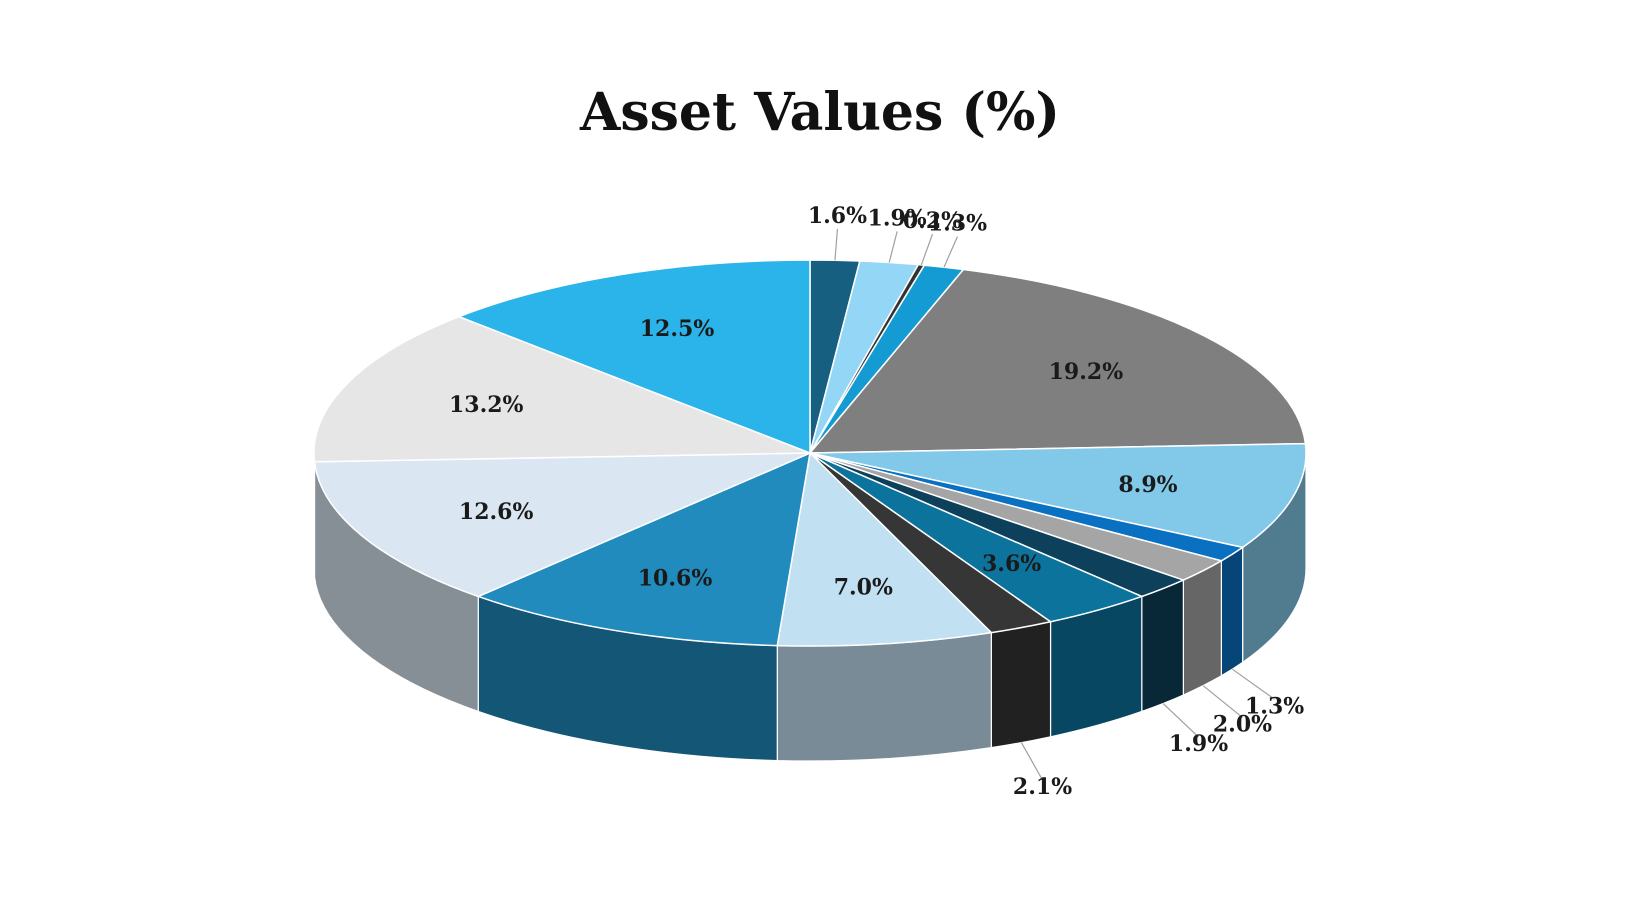  I want to click on slice-label-7: 2.0%, so click(1242, 724).